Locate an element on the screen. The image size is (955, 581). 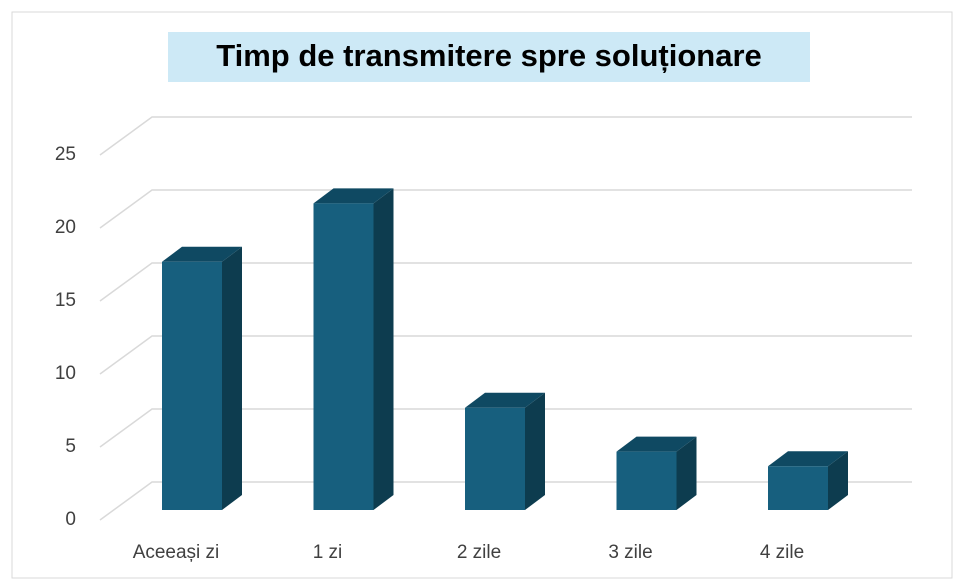
x-tick-label: Aceeași zi is located at coordinates (176, 552).